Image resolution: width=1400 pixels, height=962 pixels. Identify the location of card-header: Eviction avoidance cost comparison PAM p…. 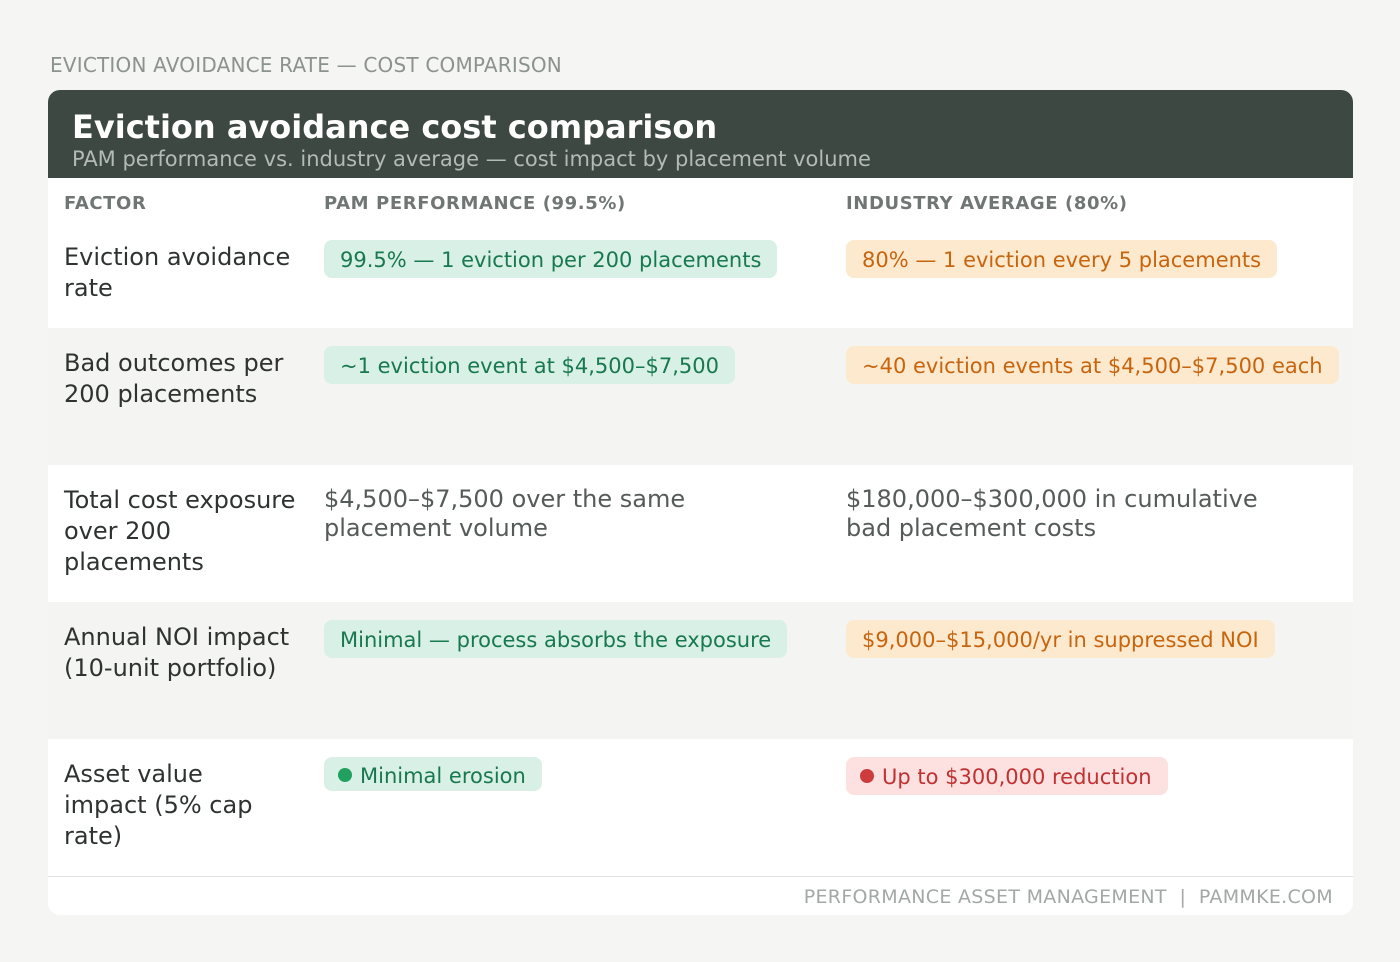
(700, 134).